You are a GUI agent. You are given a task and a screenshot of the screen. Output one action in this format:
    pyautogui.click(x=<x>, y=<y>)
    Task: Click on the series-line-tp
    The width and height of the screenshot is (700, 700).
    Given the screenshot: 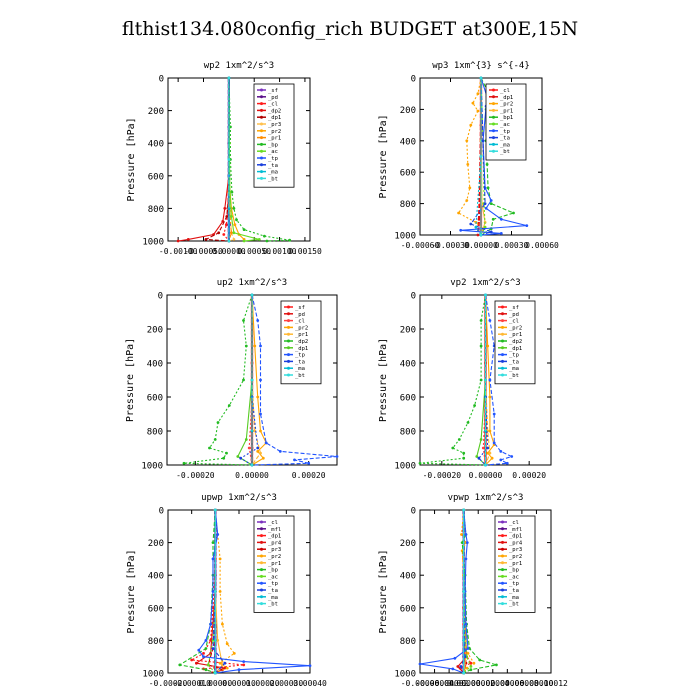 What is the action you would take?
    pyautogui.click(x=294, y=380)
    